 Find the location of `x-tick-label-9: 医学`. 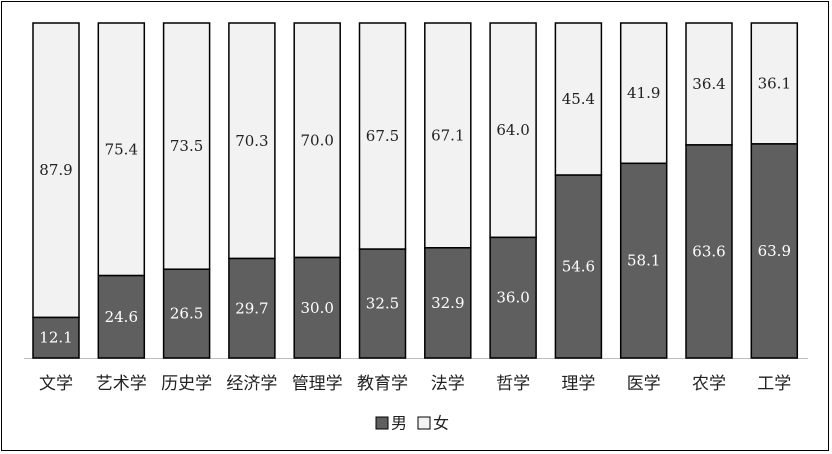

x-tick-label-9: 医学 is located at coordinates (644, 384).